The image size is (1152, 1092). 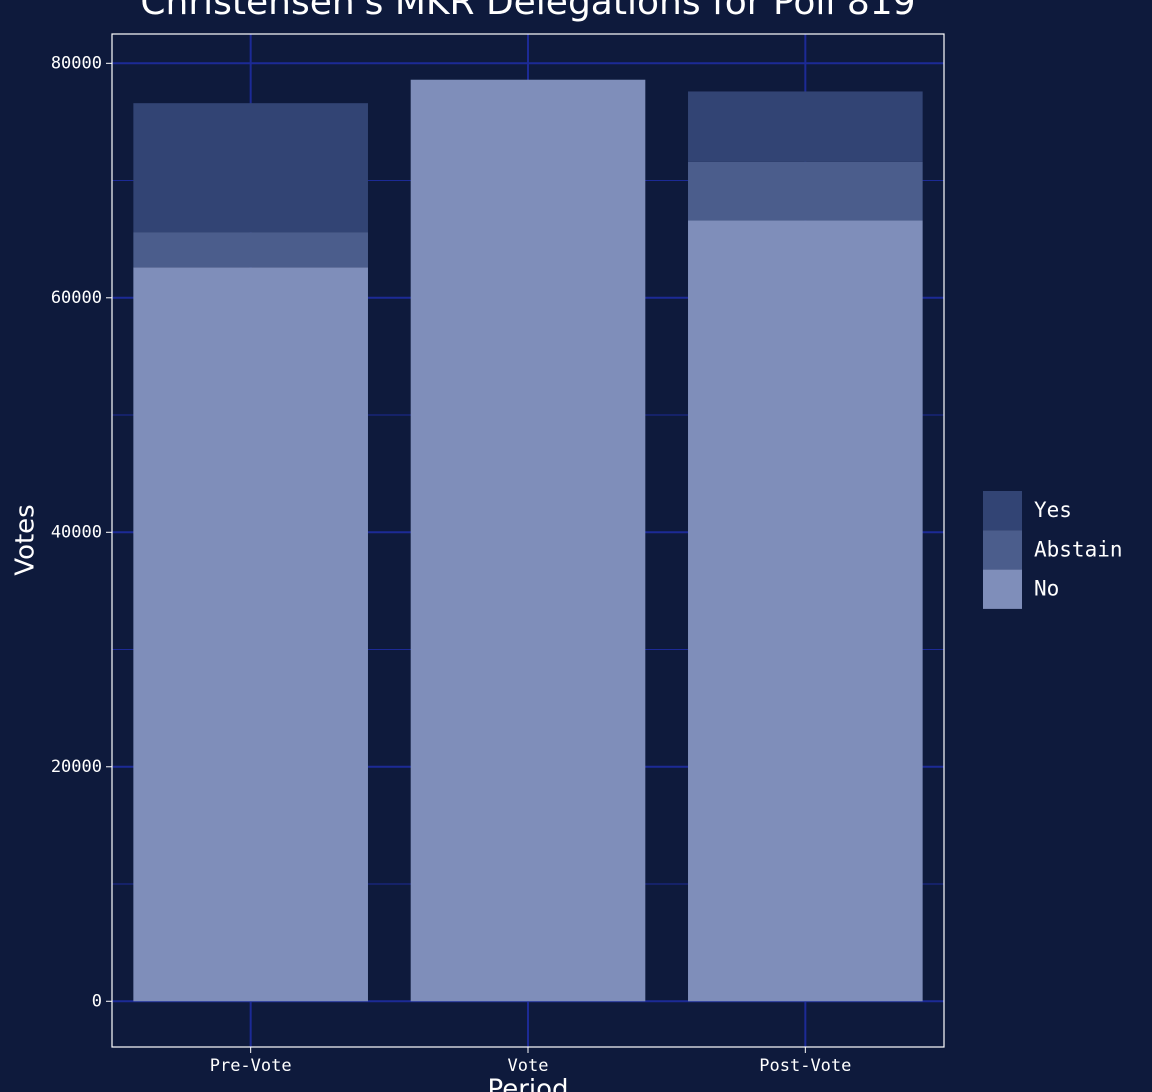 I want to click on y-axis-title: Votes, so click(x=26, y=539).